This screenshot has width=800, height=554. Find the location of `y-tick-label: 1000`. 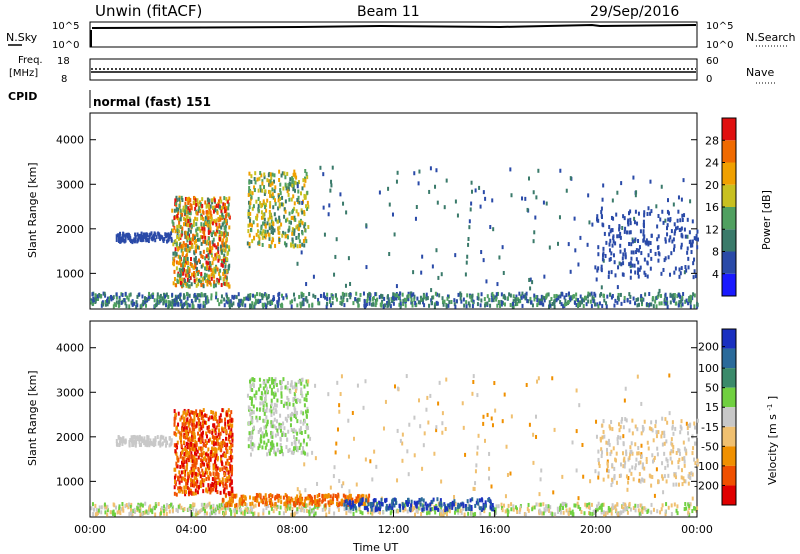

y-tick-label: 1000 is located at coordinates (70, 273).